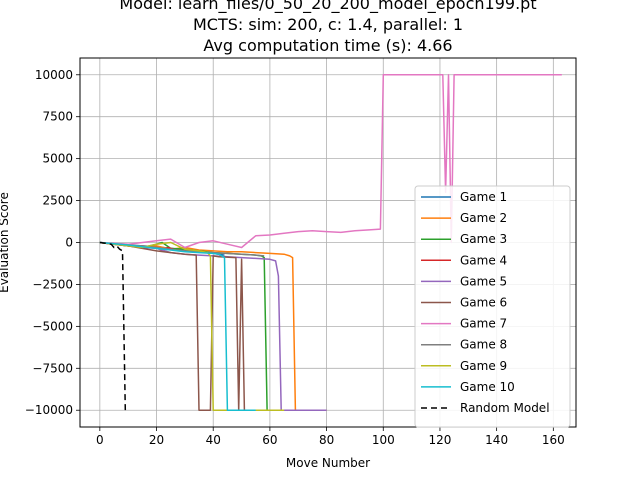 The height and width of the screenshot is (480, 640). What do you see at coordinates (57, 201) in the screenshot?
I see `y-tick-label: 2500` at bounding box center [57, 201].